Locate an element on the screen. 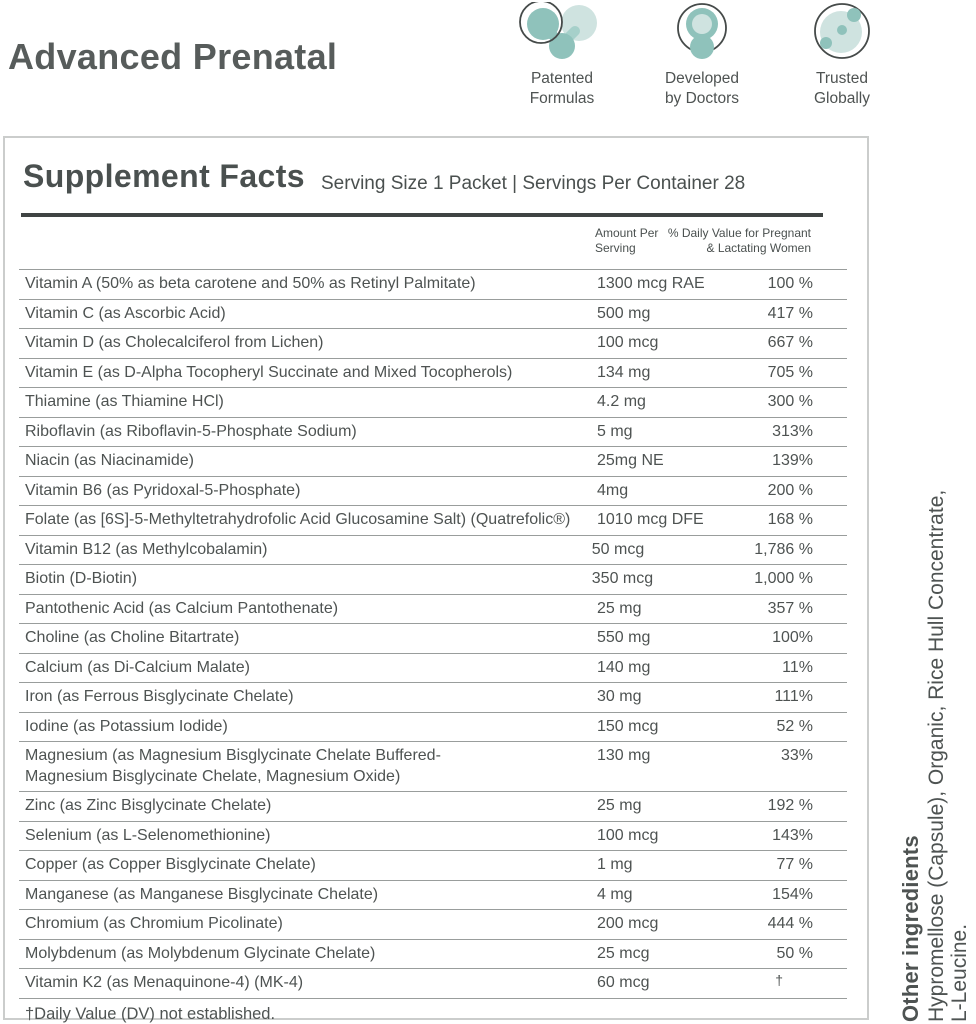 This screenshot has width=976, height=1024. table-row: Calcium (as Di-Calcium Malate) 140 mg 11% is located at coordinates (433, 668).